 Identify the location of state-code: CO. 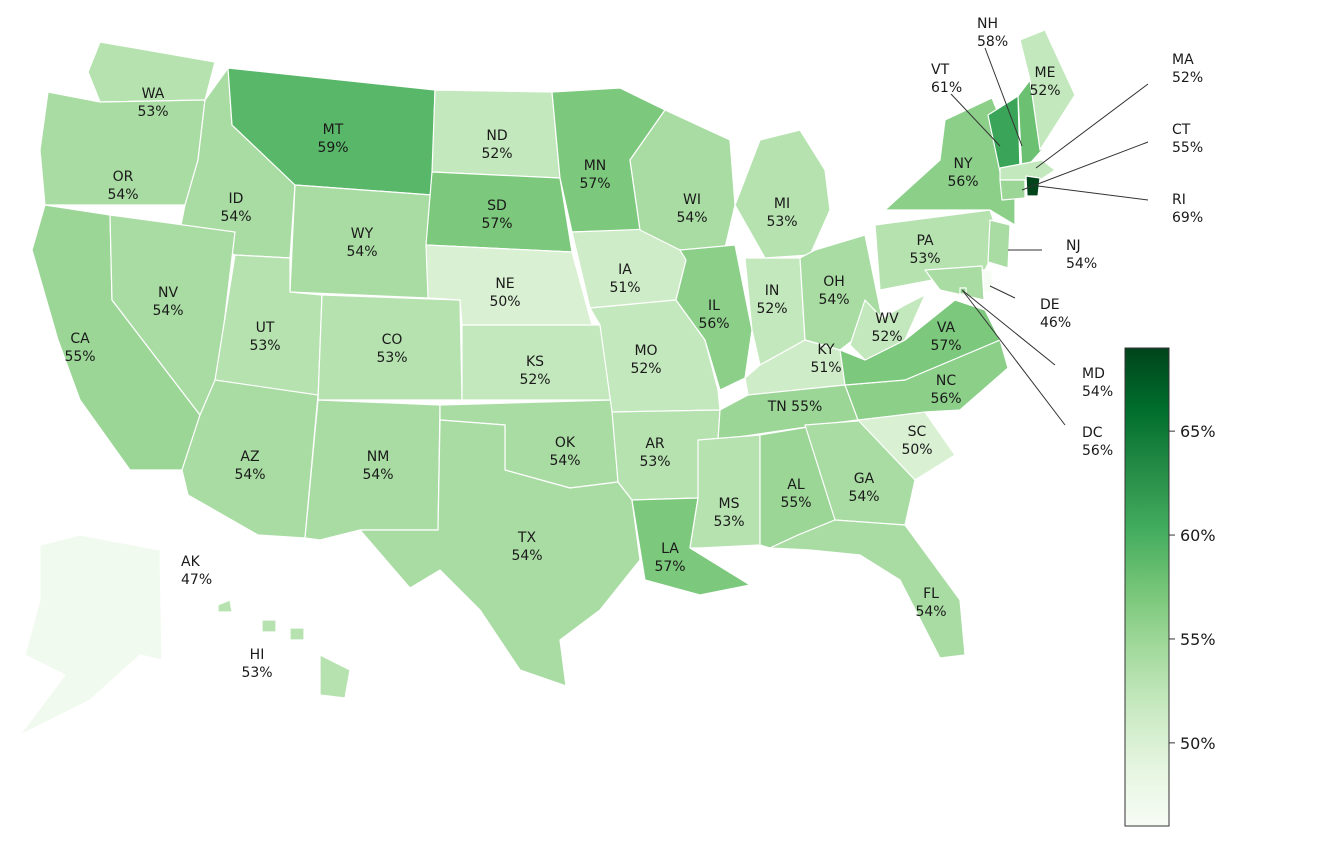
(392, 340).